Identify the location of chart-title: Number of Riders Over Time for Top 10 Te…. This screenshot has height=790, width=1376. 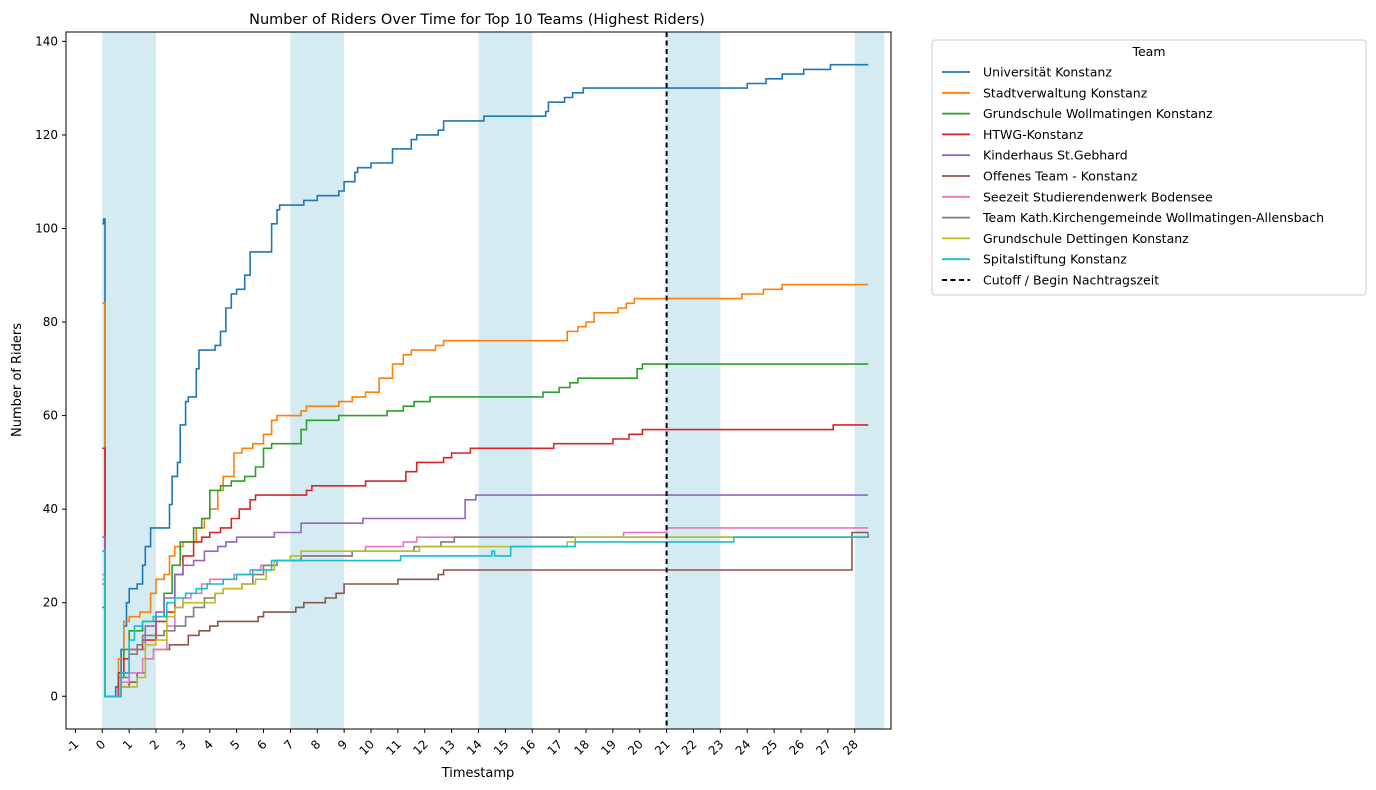
(477, 20).